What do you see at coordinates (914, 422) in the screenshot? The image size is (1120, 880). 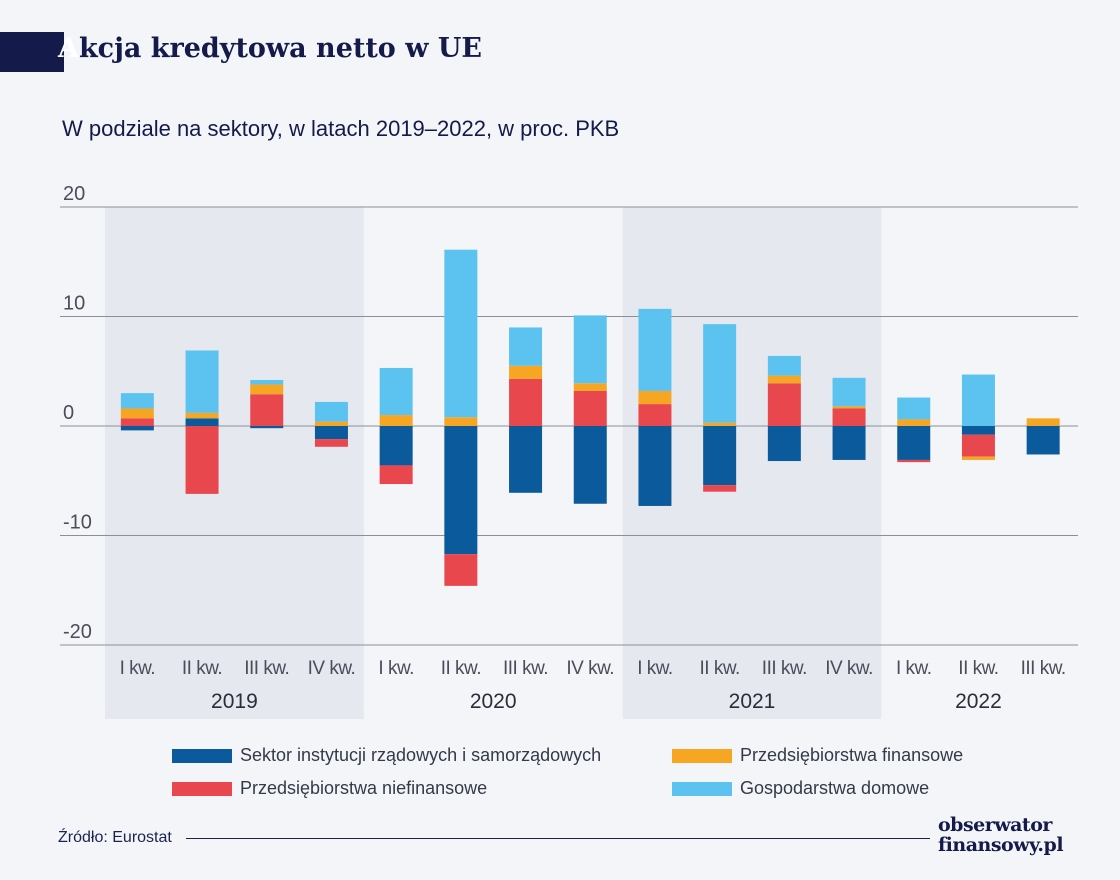 I see `bar-segment-s2-c12` at bounding box center [914, 422].